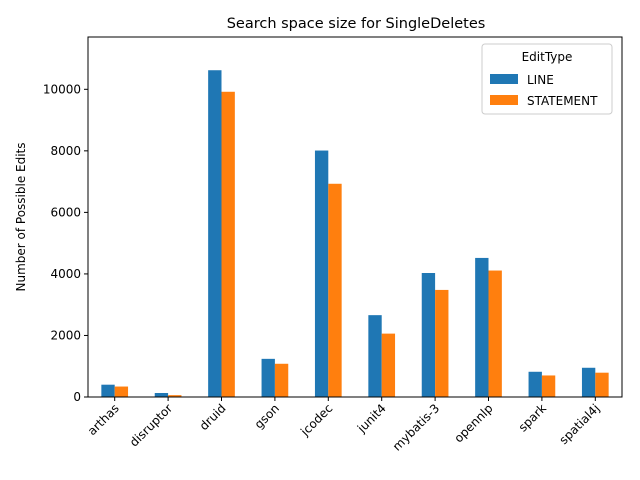  I want to click on x-tick-label-arthas: arthas, so click(103, 419).